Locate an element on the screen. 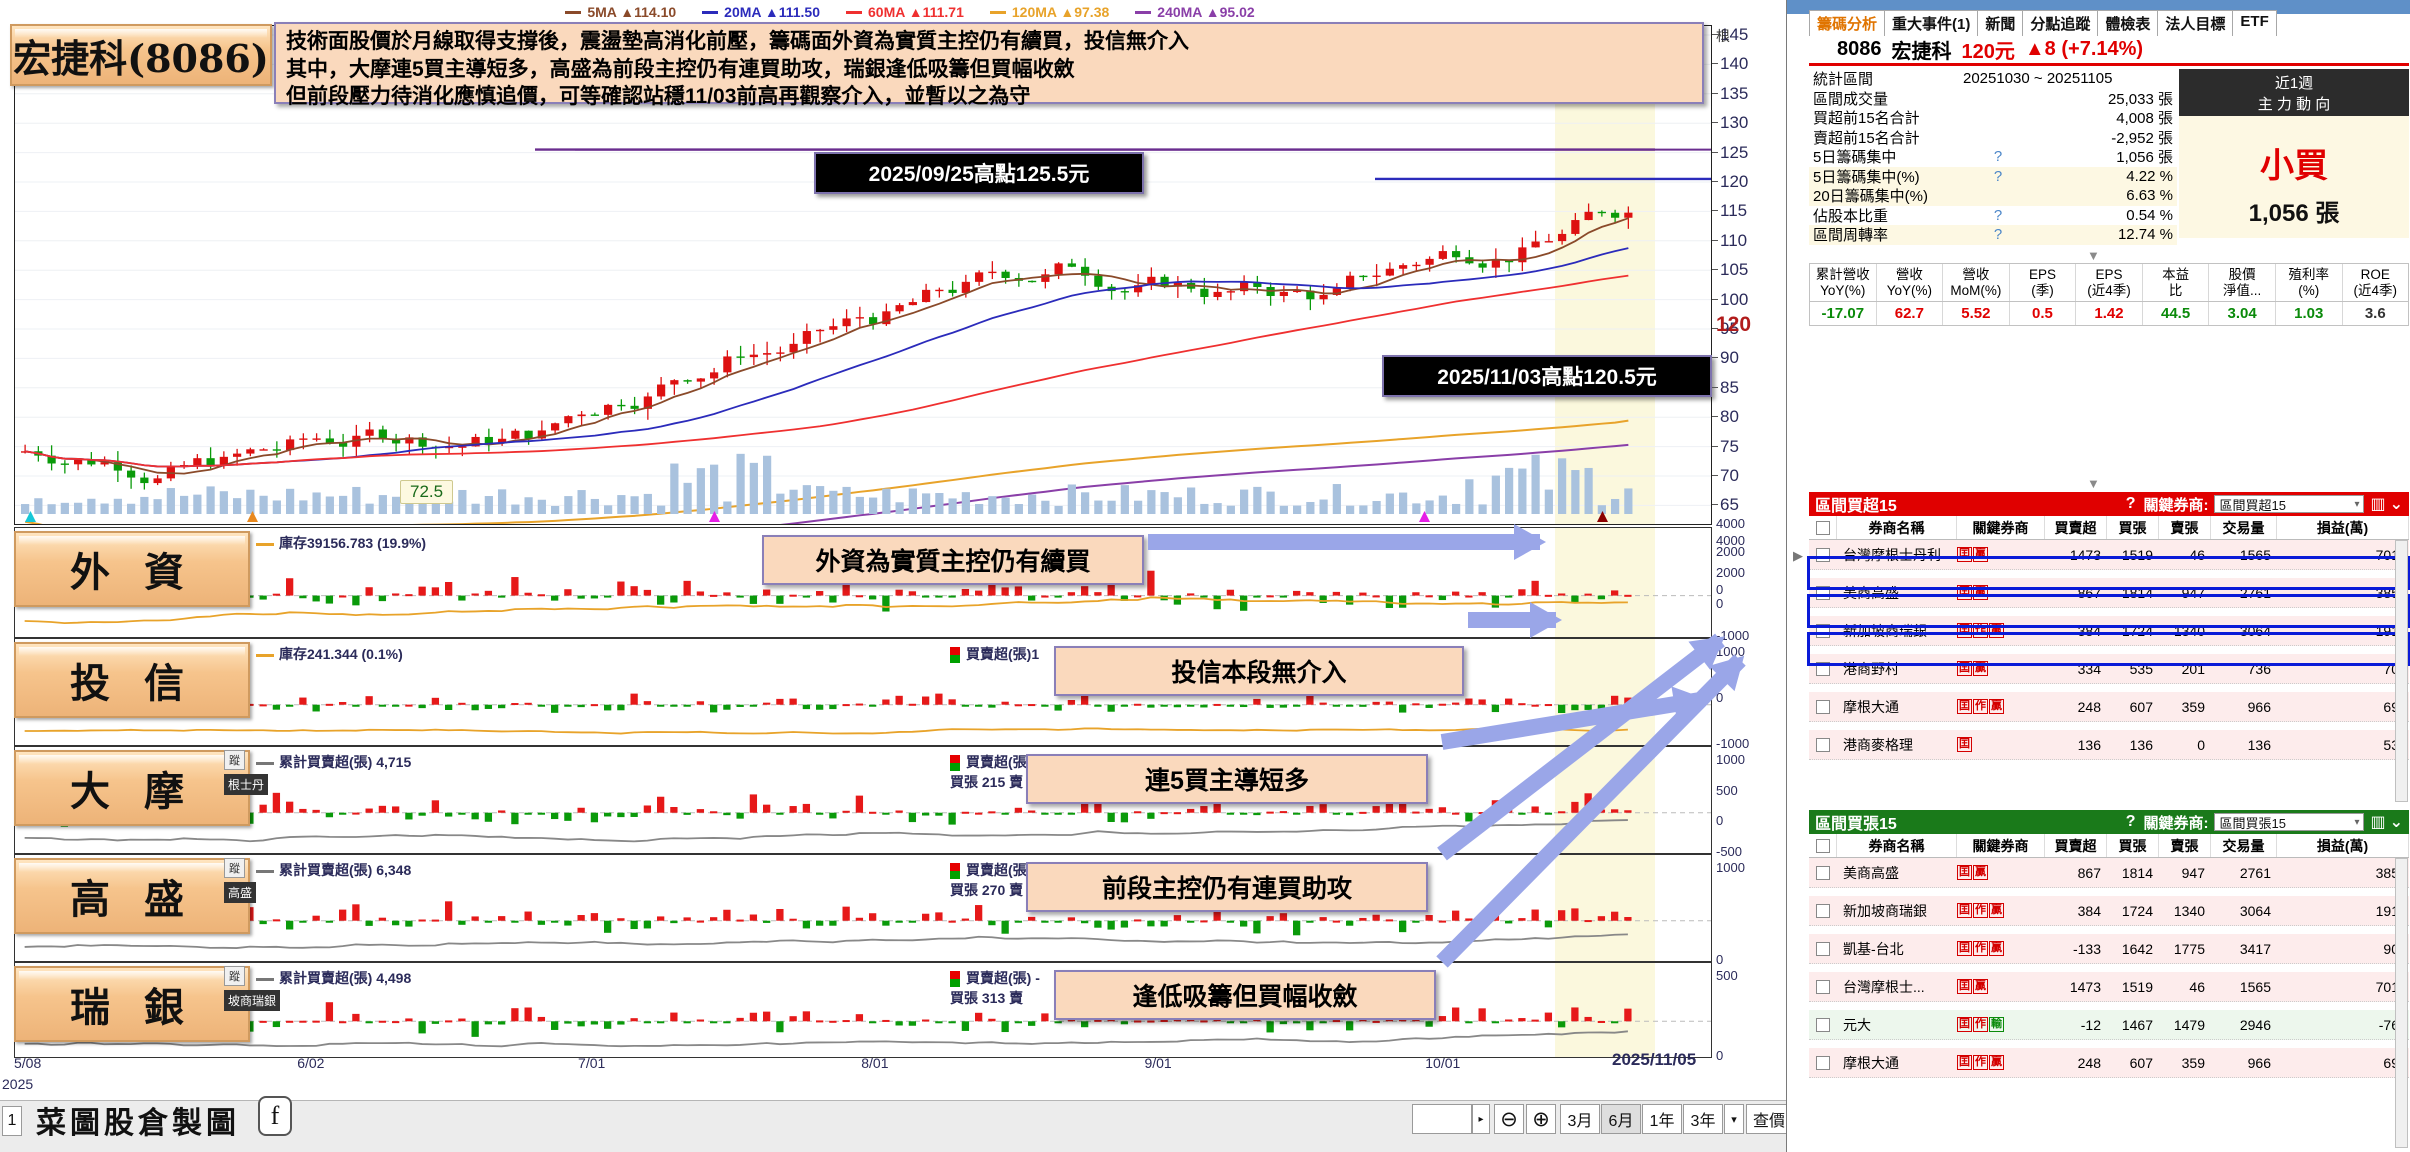  volume-cell: 3064 is located at coordinates (2255, 630).